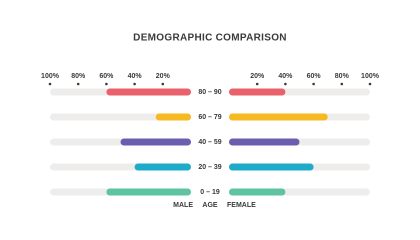 The height and width of the screenshot is (240, 420). I want to click on category-label: 80 – 90, so click(209, 92).